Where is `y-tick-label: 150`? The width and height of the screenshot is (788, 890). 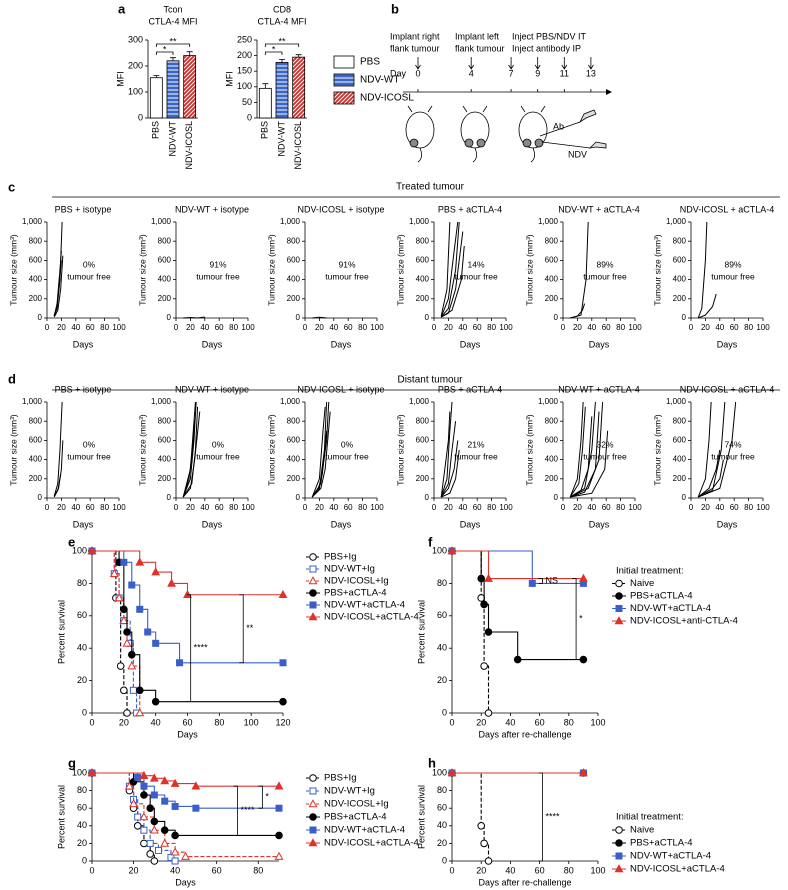 y-tick-label: 150 is located at coordinates (244, 71).